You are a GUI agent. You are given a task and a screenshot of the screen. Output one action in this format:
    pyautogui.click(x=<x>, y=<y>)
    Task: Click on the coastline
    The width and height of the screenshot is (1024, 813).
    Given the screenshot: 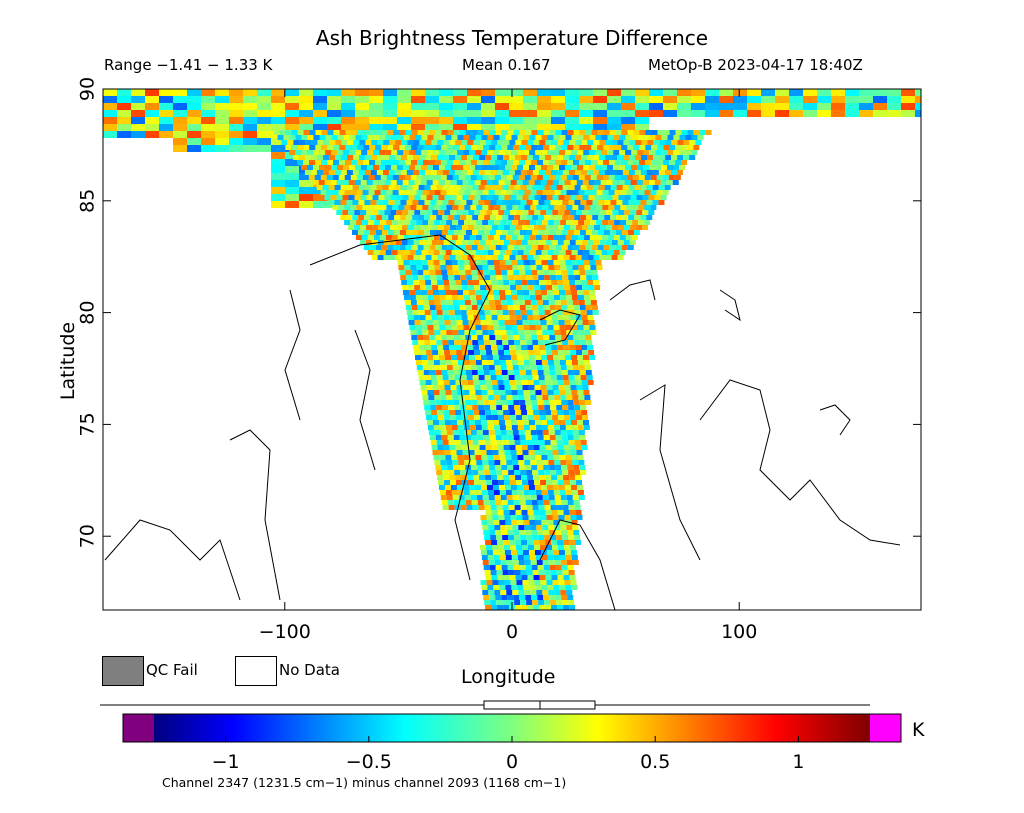 What is the action you would take?
    pyautogui.click(x=670, y=472)
    